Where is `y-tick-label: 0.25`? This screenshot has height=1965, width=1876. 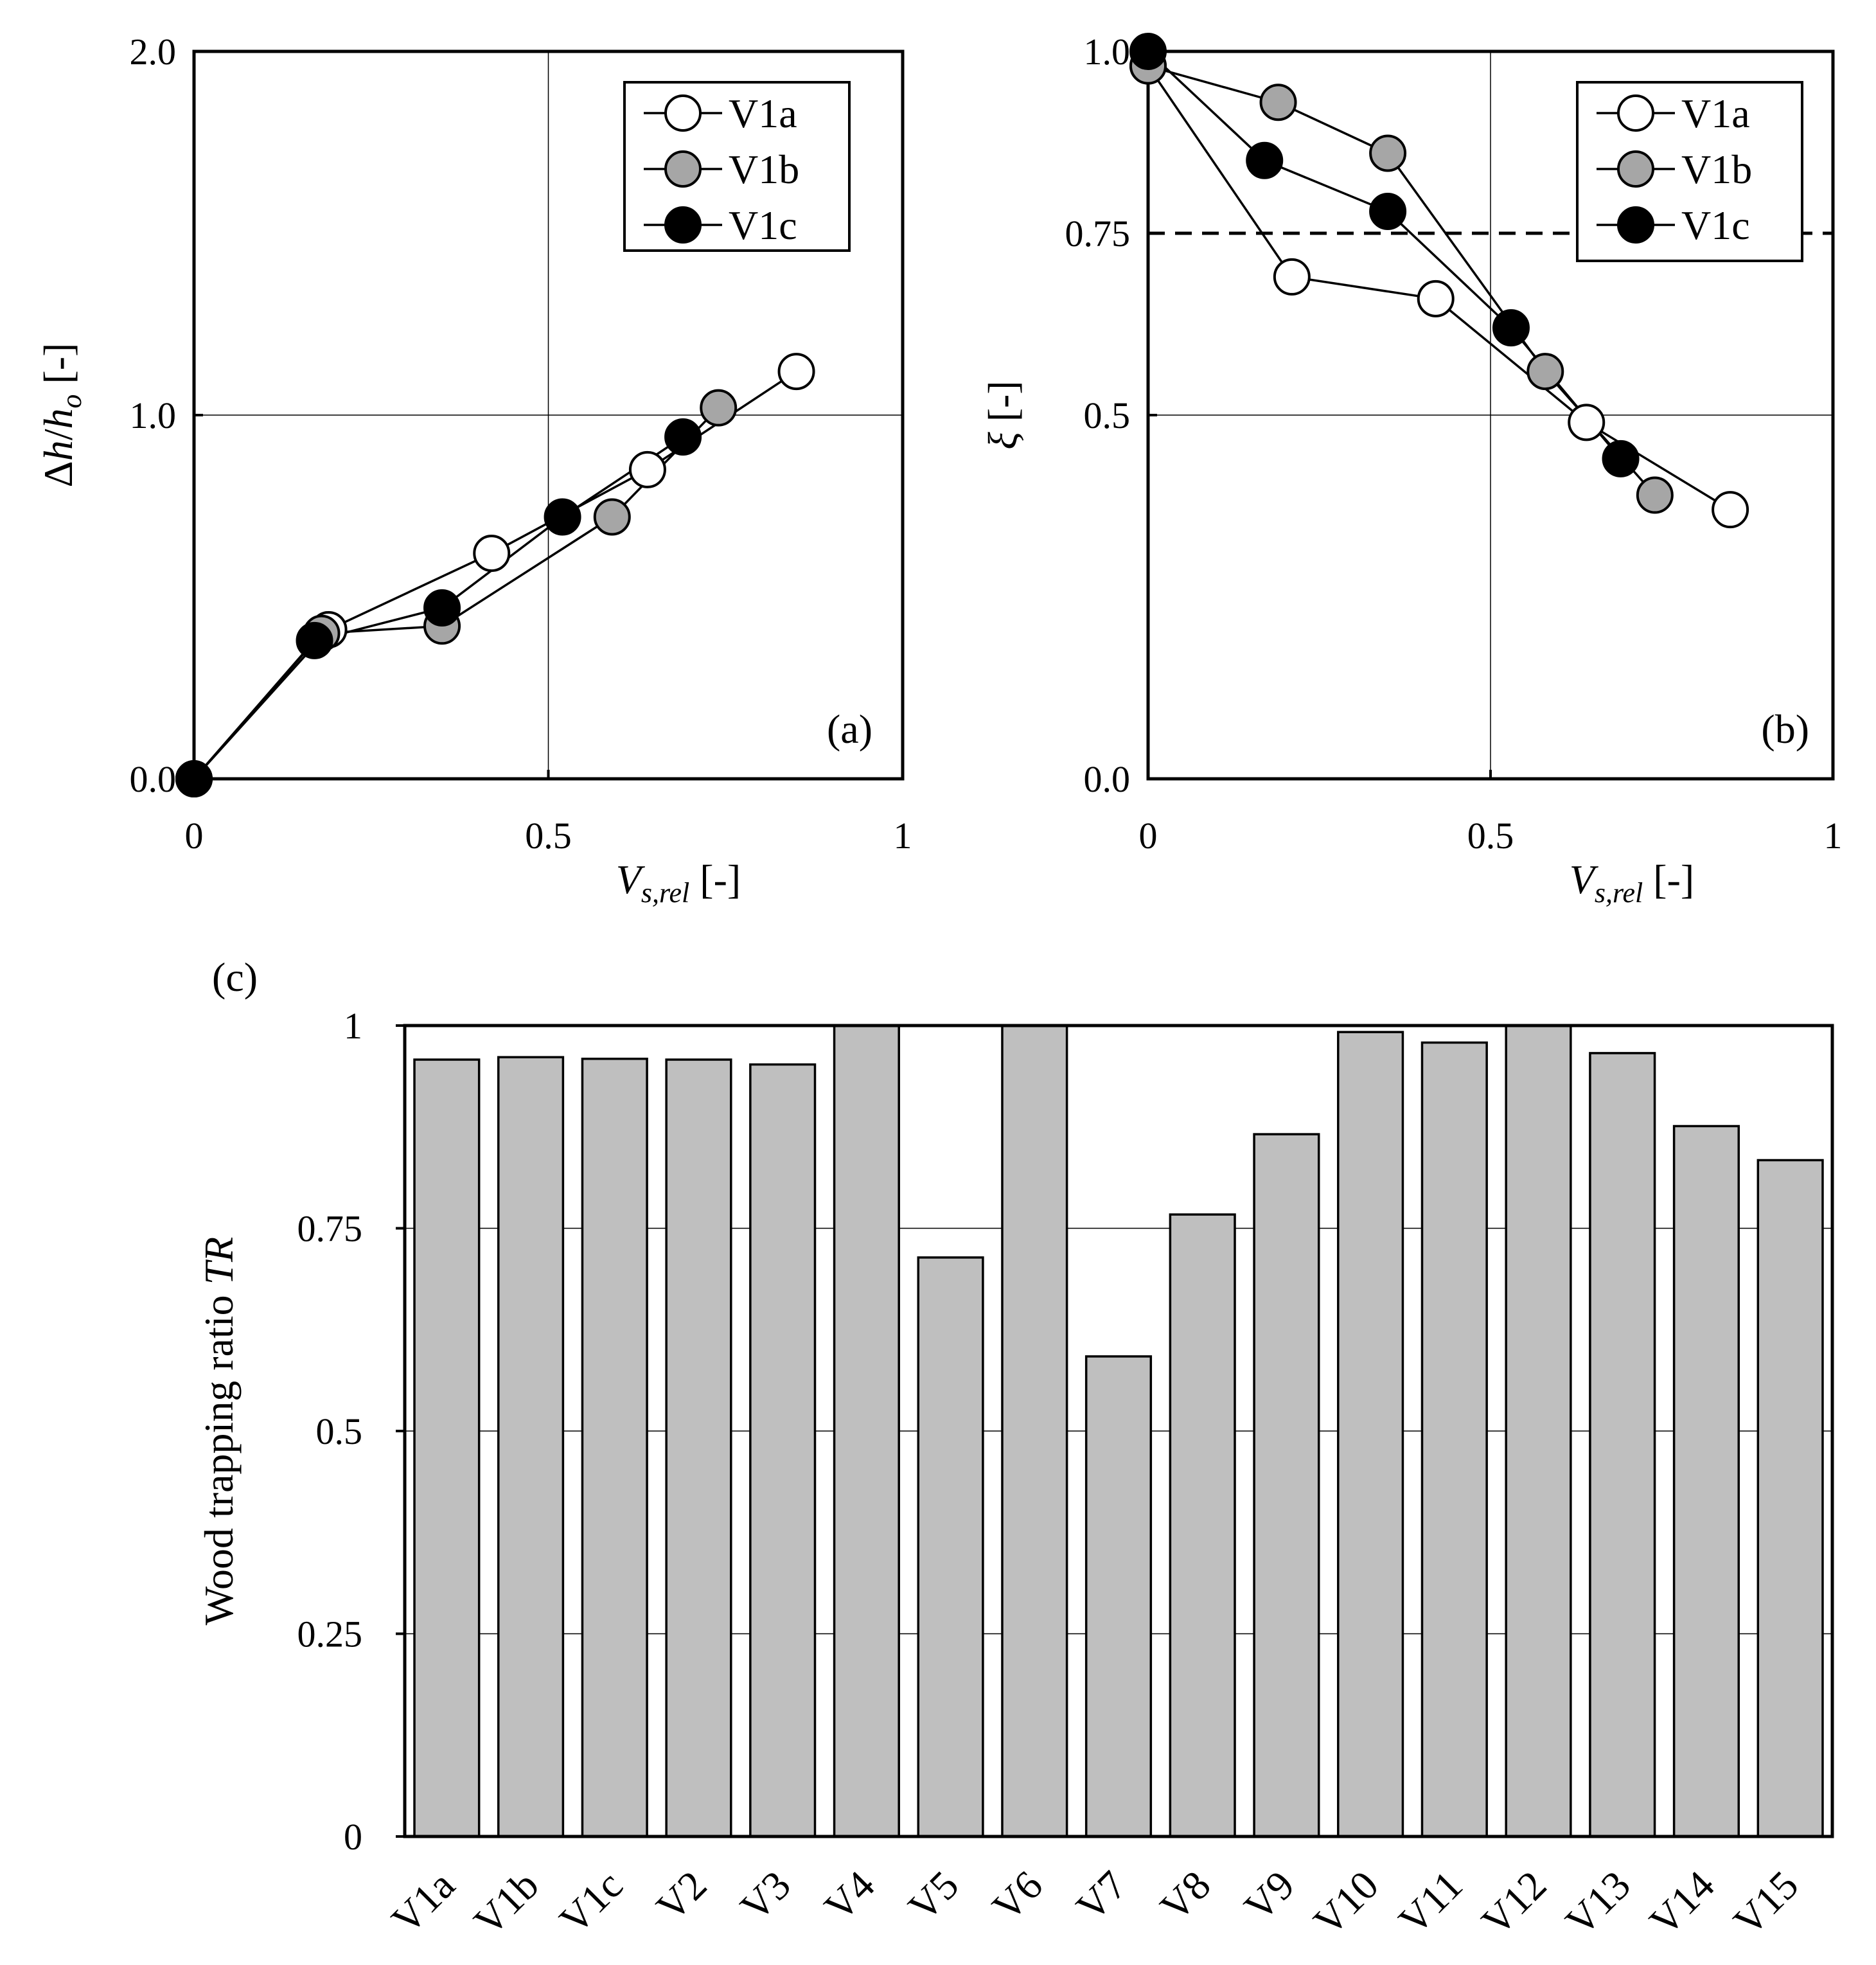
y-tick-label: 0.25 is located at coordinates (330, 1634).